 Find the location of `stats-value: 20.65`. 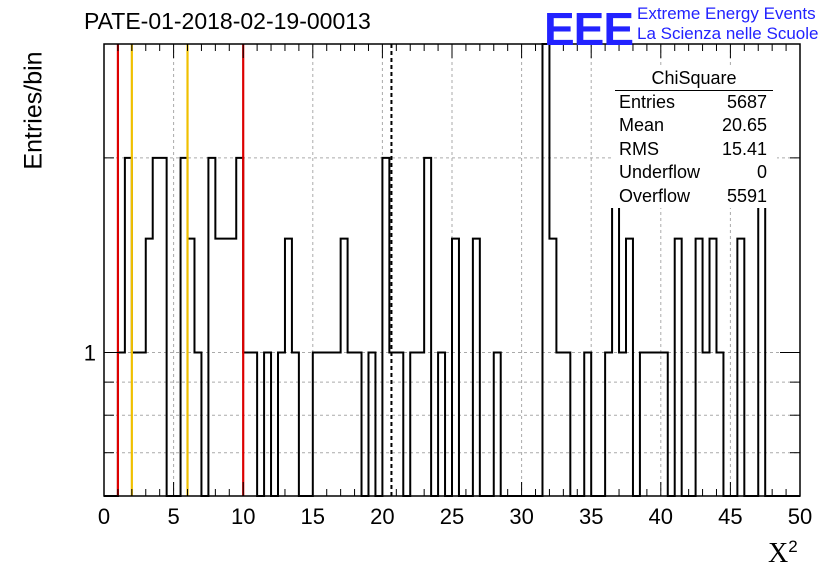

stats-value: 20.65 is located at coordinates (744, 125).